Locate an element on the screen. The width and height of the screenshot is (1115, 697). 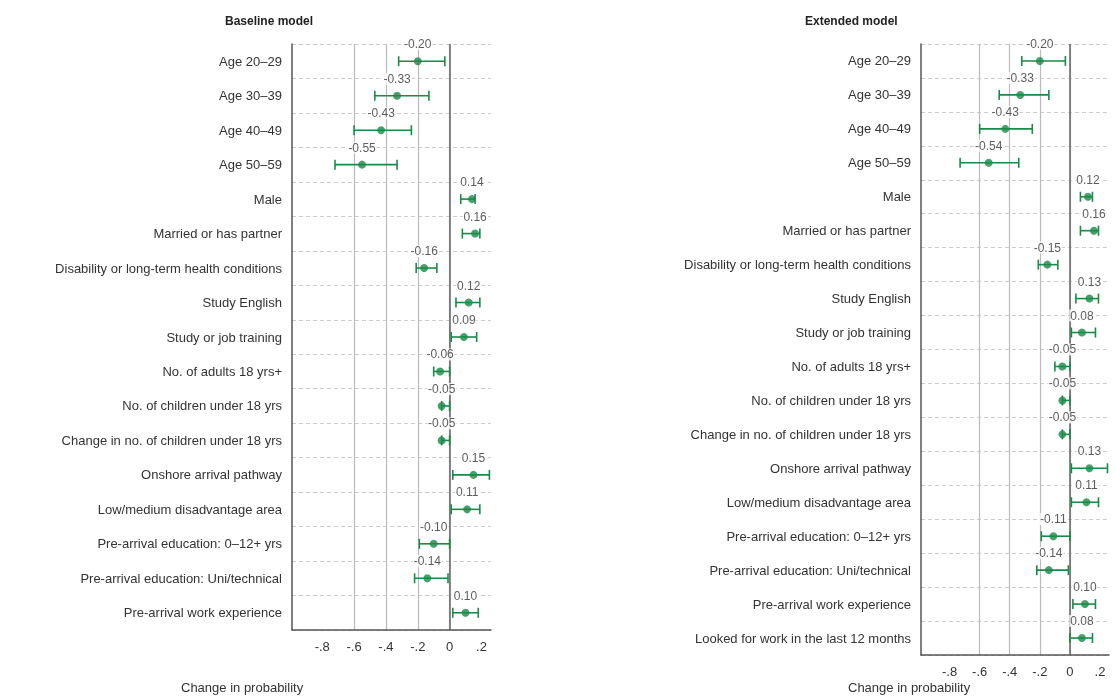
y-tick-label: Study or job training is located at coordinates (224, 337).